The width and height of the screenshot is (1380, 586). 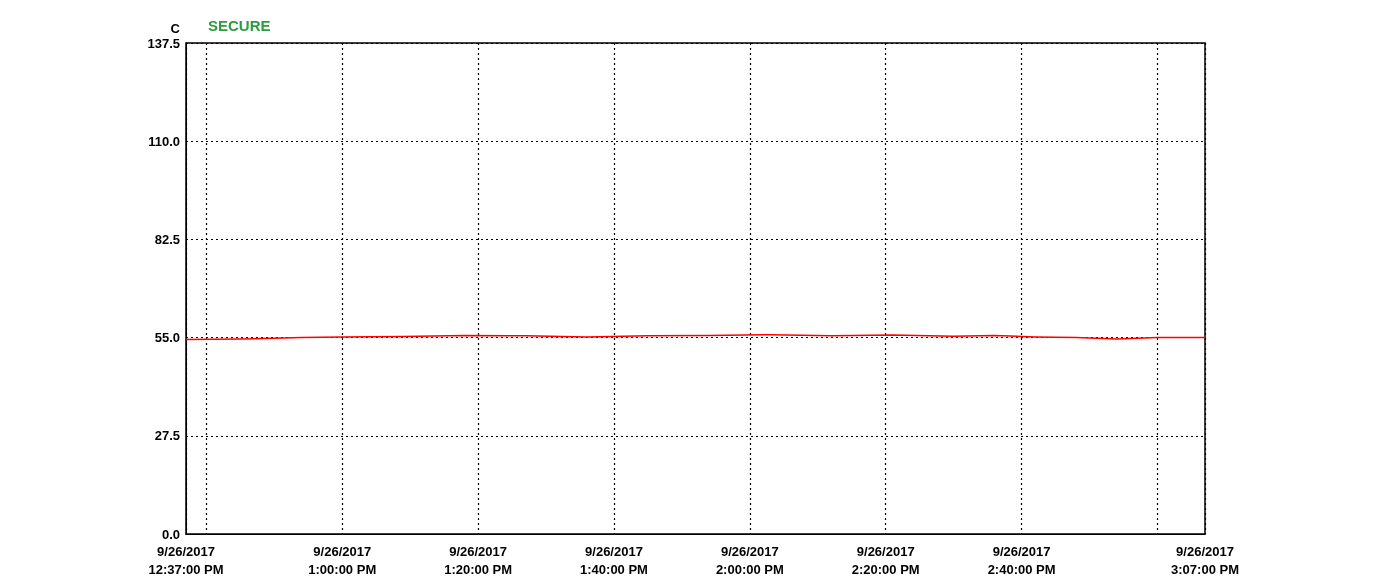 I want to click on text: SECURE, so click(x=239, y=25).